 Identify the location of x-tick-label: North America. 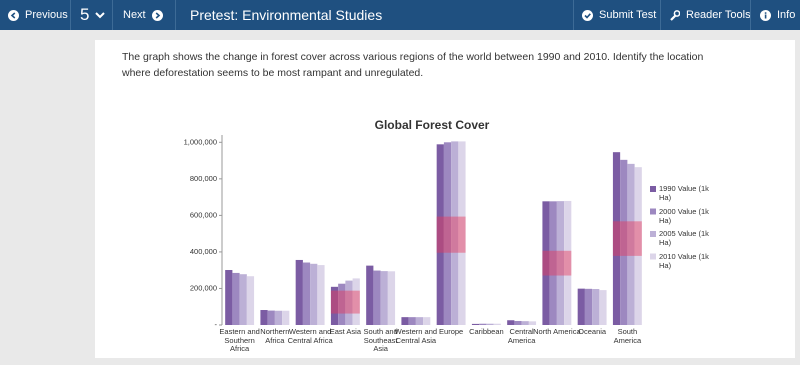
(557, 331).